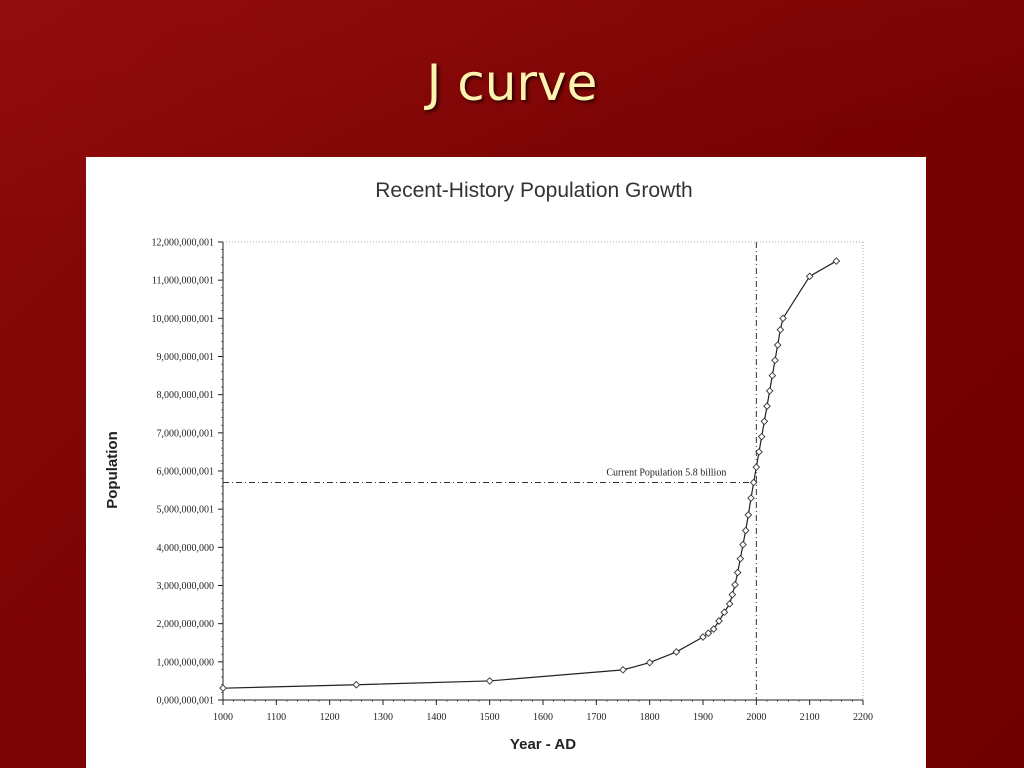 This screenshot has height=768, width=1024. Describe the element at coordinates (703, 717) in the screenshot. I see `x-tick-label: 1900` at that location.